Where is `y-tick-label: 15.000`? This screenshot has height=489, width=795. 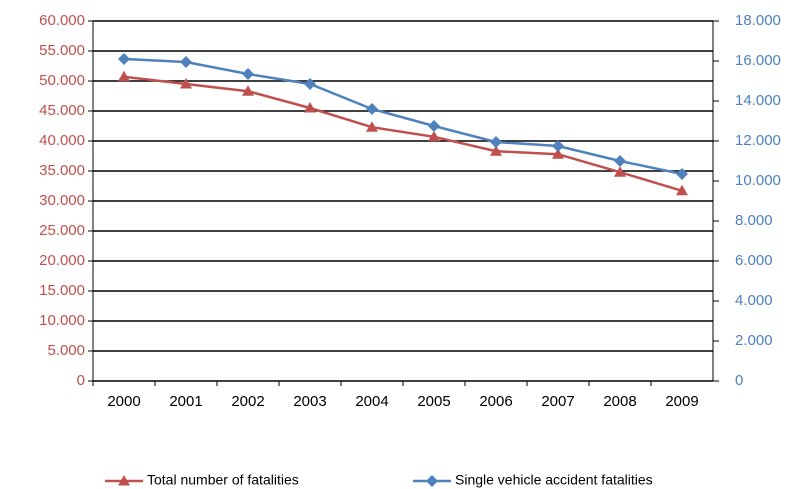 y-tick-label: 15.000 is located at coordinates (62, 290).